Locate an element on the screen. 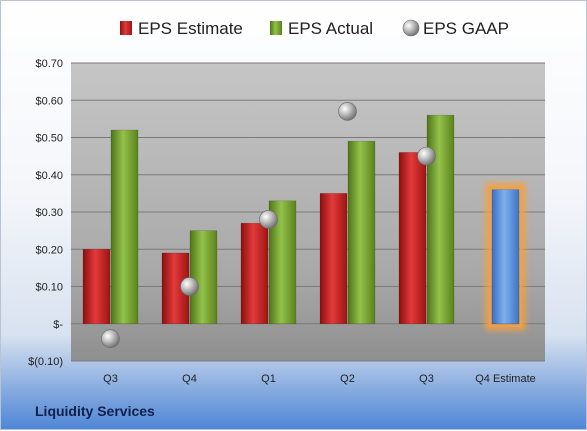  x-tick-label: Q1 is located at coordinates (268, 379).